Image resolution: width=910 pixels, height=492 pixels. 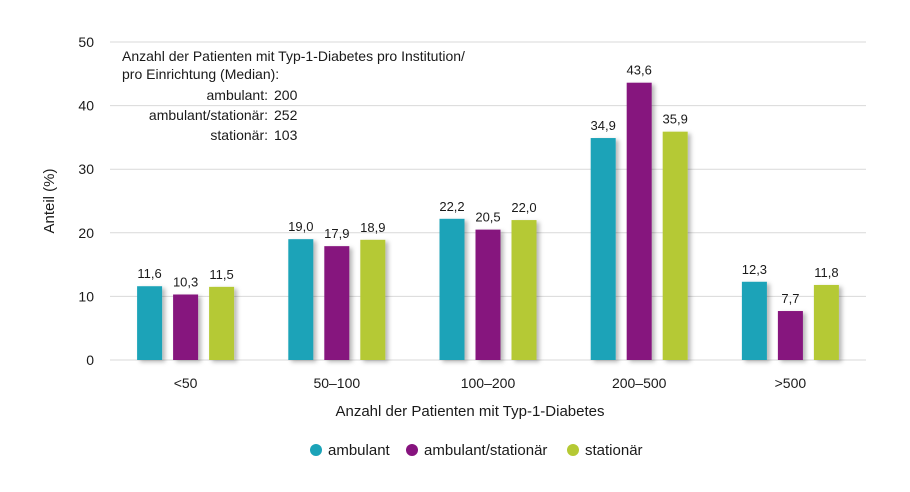 I want to click on data-label: 19,0, so click(x=300, y=226).